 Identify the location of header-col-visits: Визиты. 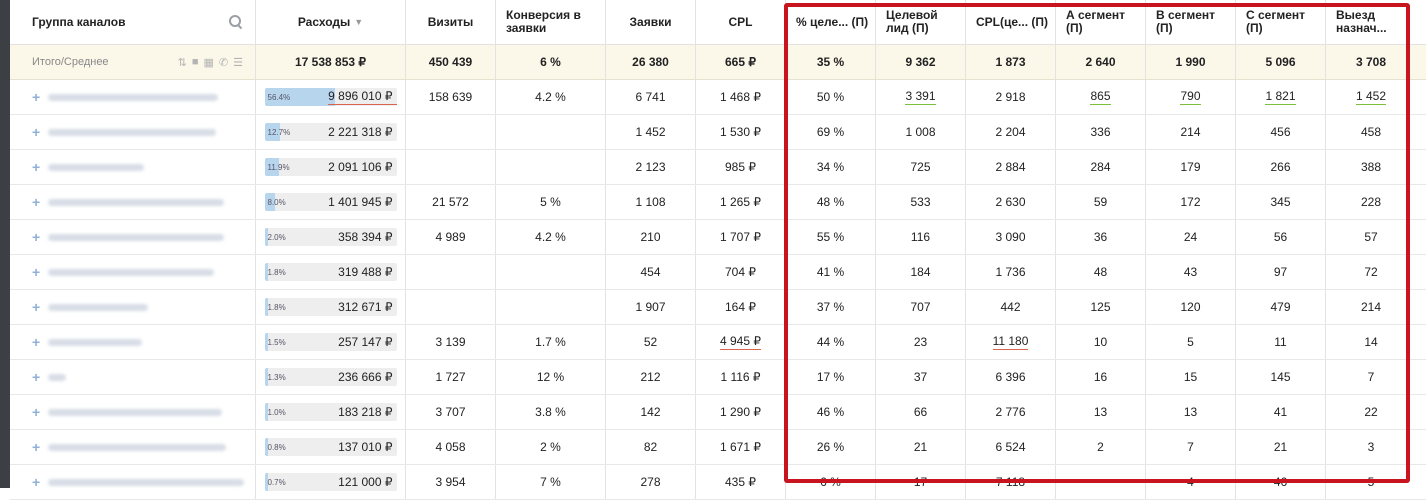
(451, 22).